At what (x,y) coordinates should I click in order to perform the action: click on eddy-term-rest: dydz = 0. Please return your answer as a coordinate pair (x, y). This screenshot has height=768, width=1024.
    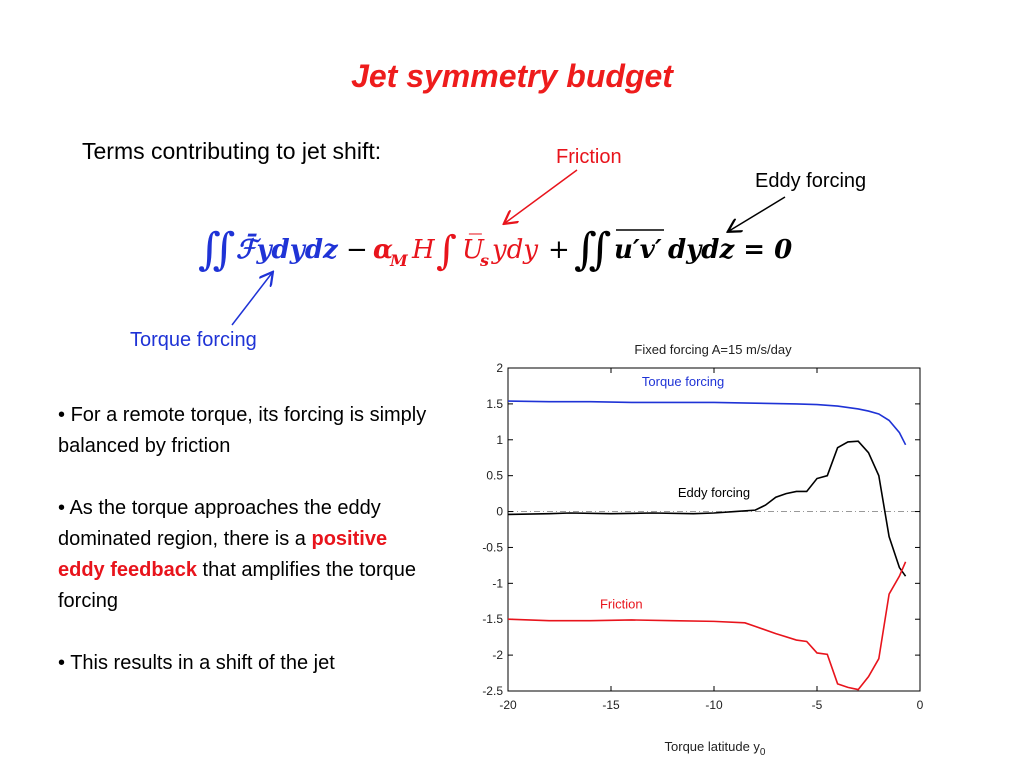
    Looking at the image, I should click on (730, 250).